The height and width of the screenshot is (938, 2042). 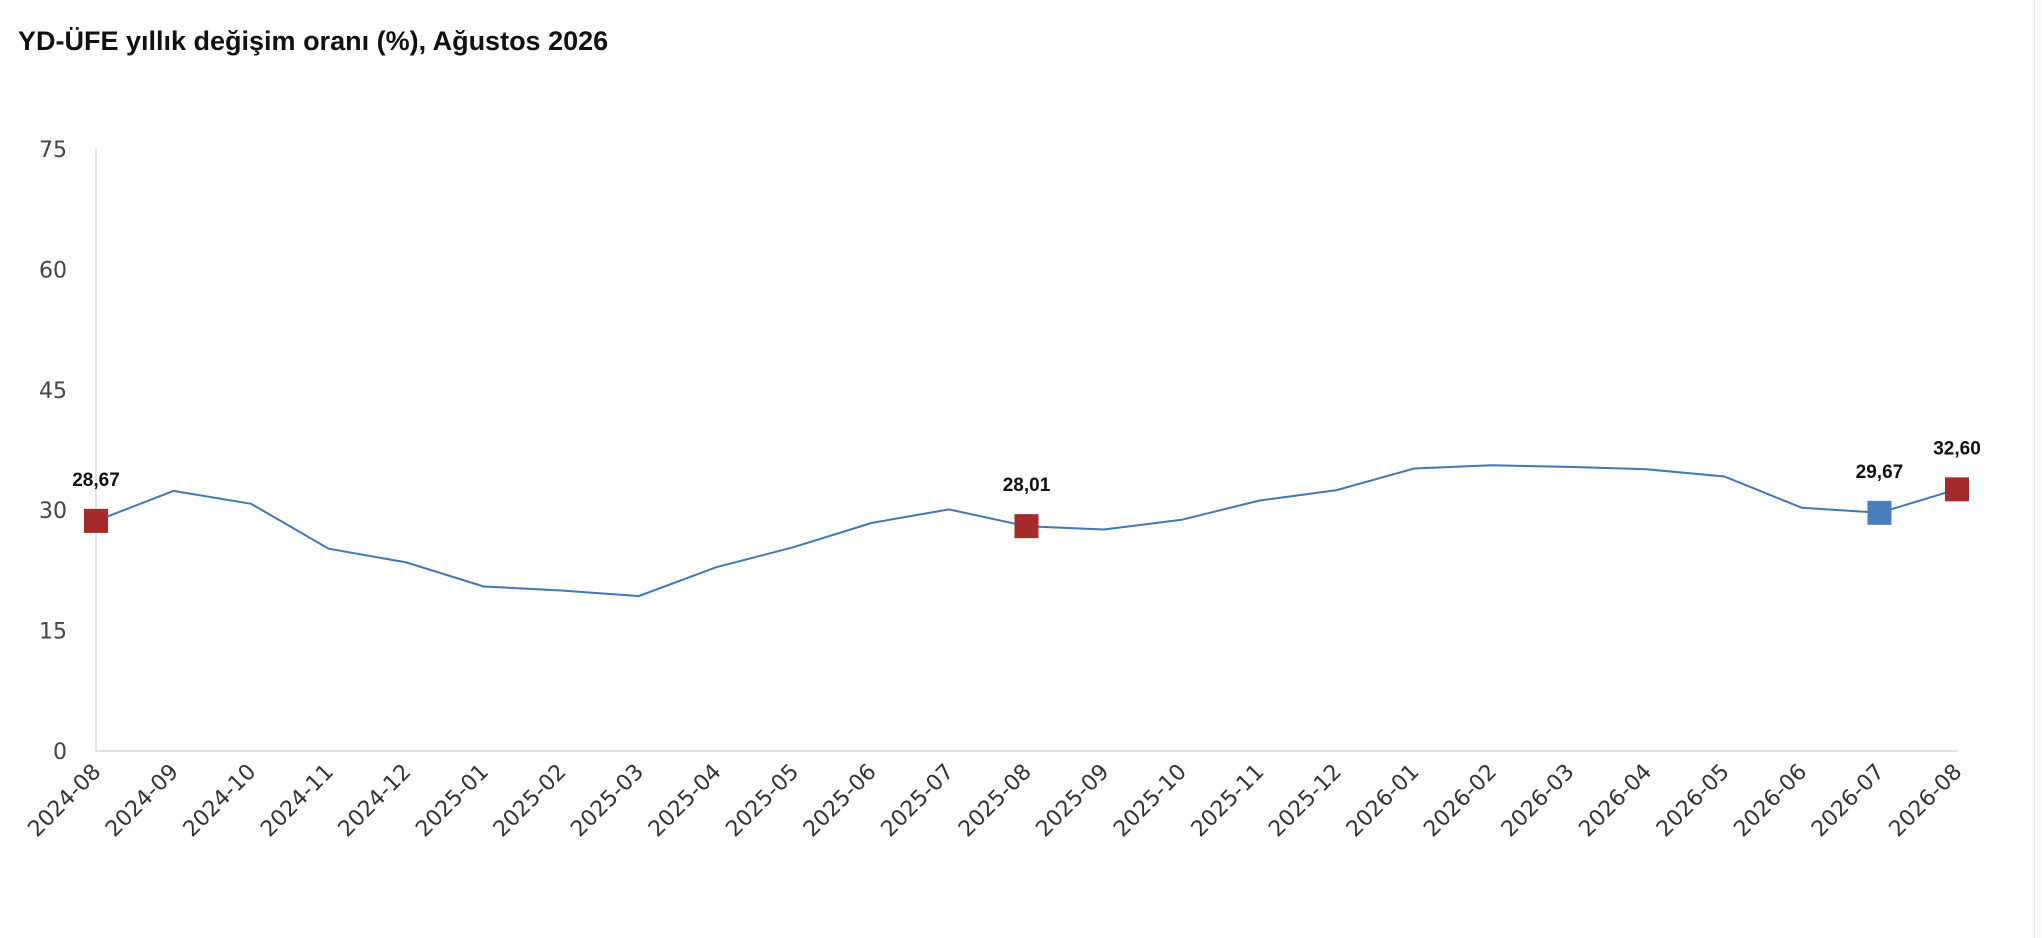 I want to click on data-label: 28,67, so click(x=96, y=480).